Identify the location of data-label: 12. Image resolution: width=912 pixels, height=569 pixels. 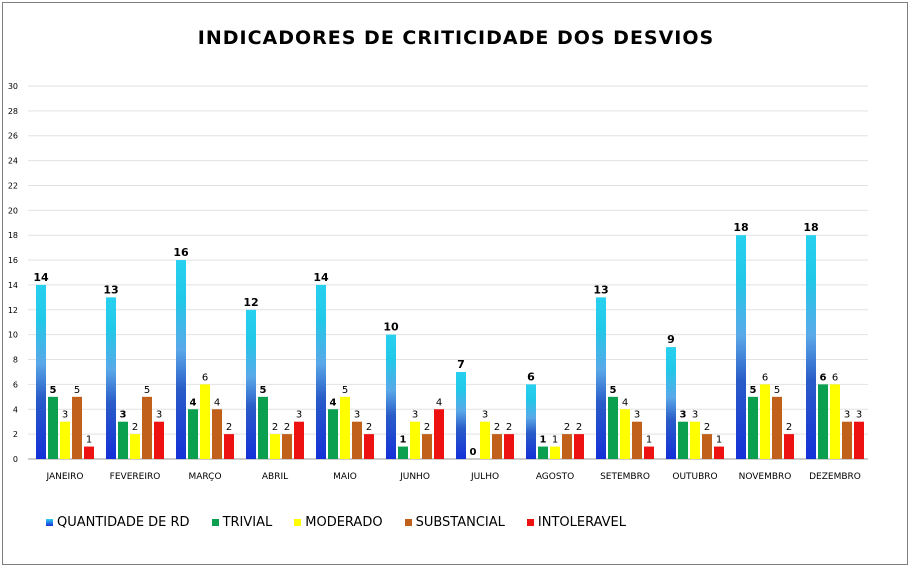
(250, 302).